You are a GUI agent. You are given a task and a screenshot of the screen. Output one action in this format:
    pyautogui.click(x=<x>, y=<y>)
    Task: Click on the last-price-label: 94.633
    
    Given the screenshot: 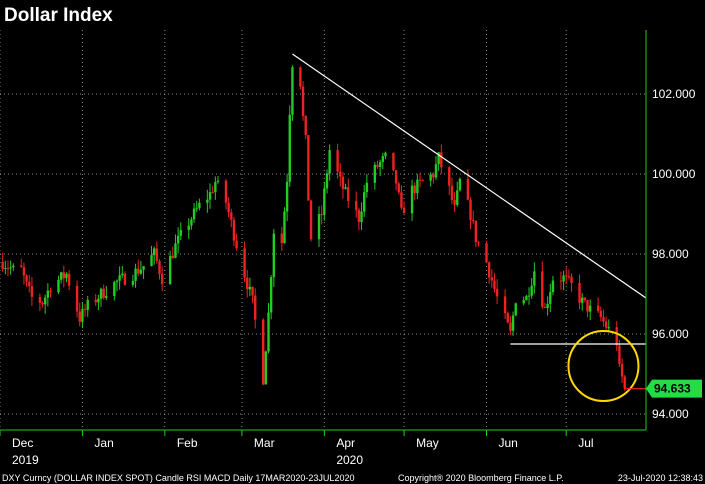 What is the action you would take?
    pyautogui.click(x=672, y=389)
    